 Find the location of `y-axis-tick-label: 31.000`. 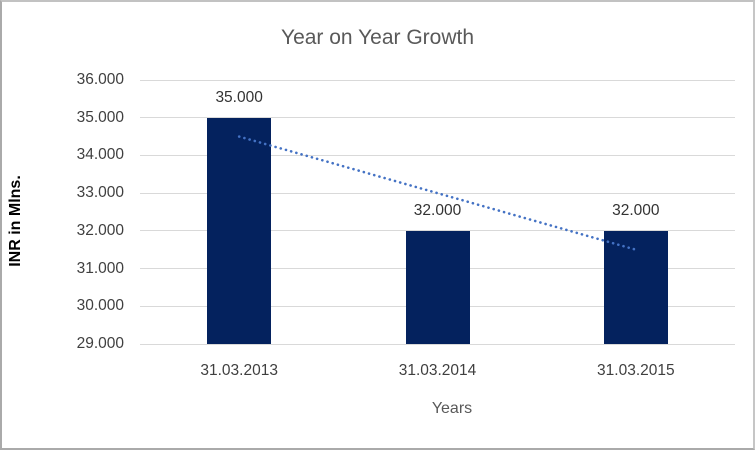

y-axis-tick-label: 31.000 is located at coordinates (100, 268).